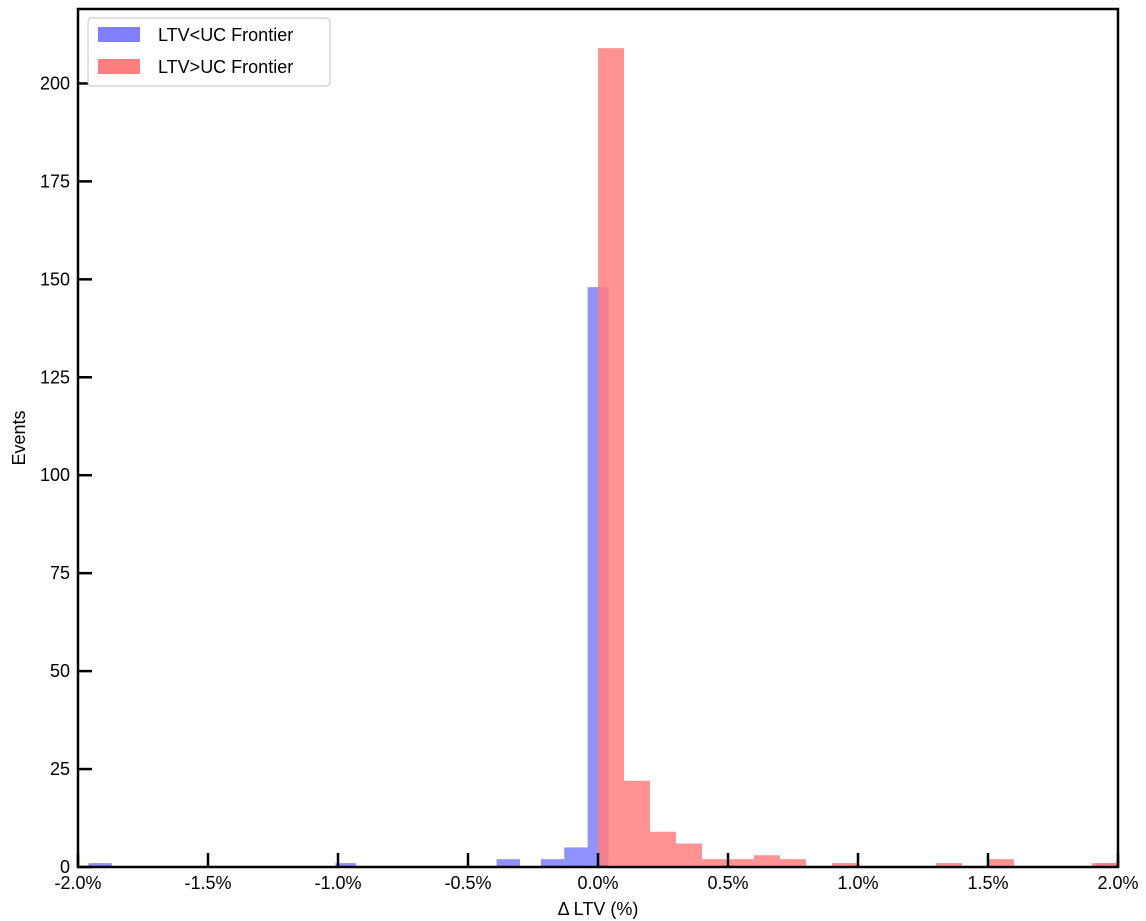 The image size is (1146, 921). I want to click on x-tick-label-7: 1.5%, so click(987, 883).